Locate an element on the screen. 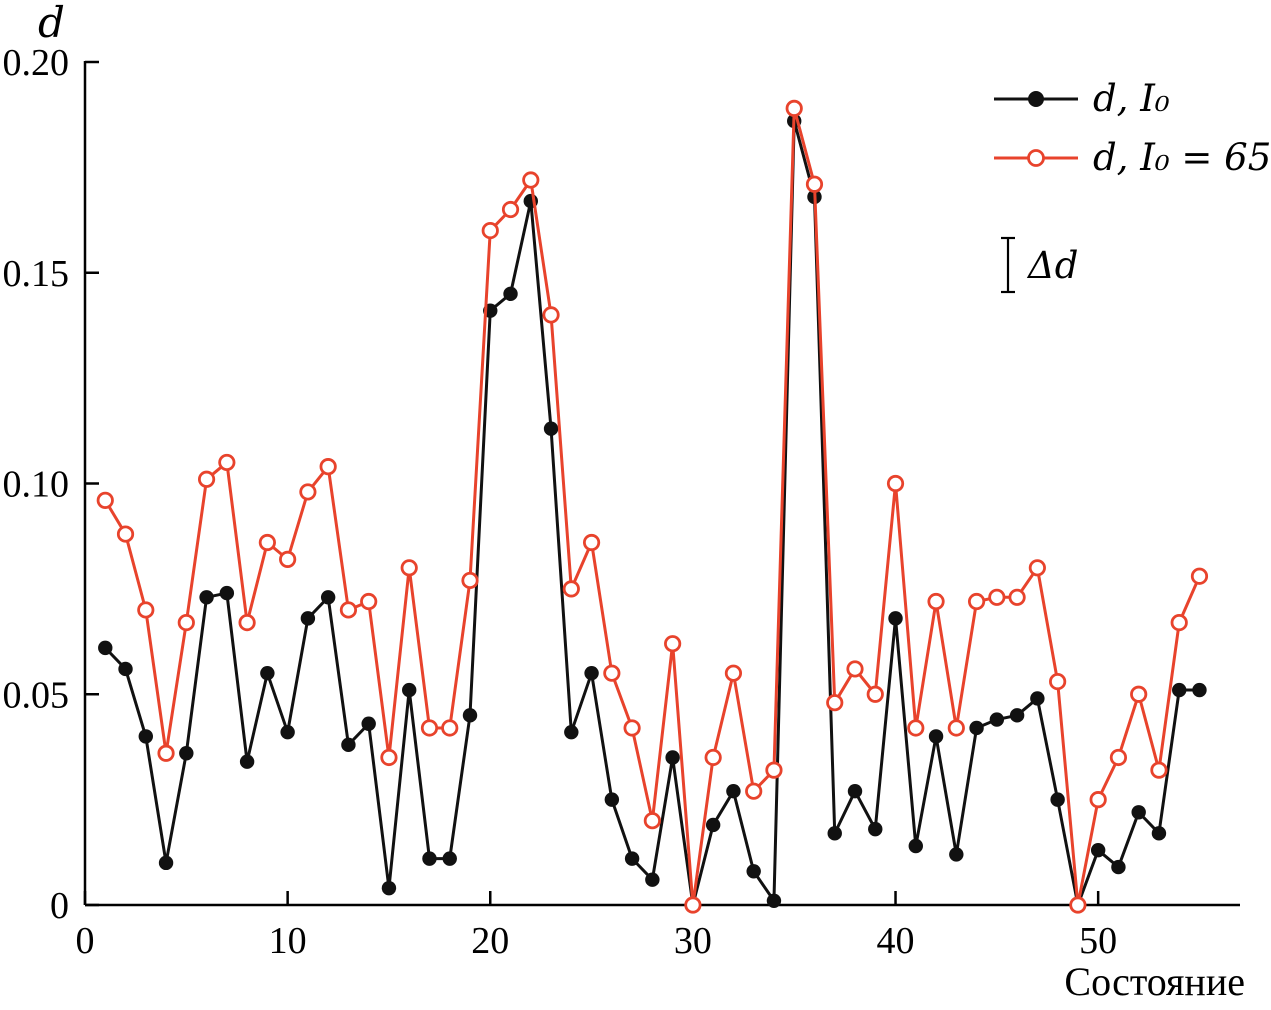  open-circle-marker-icon is located at coordinates (1036, 157).